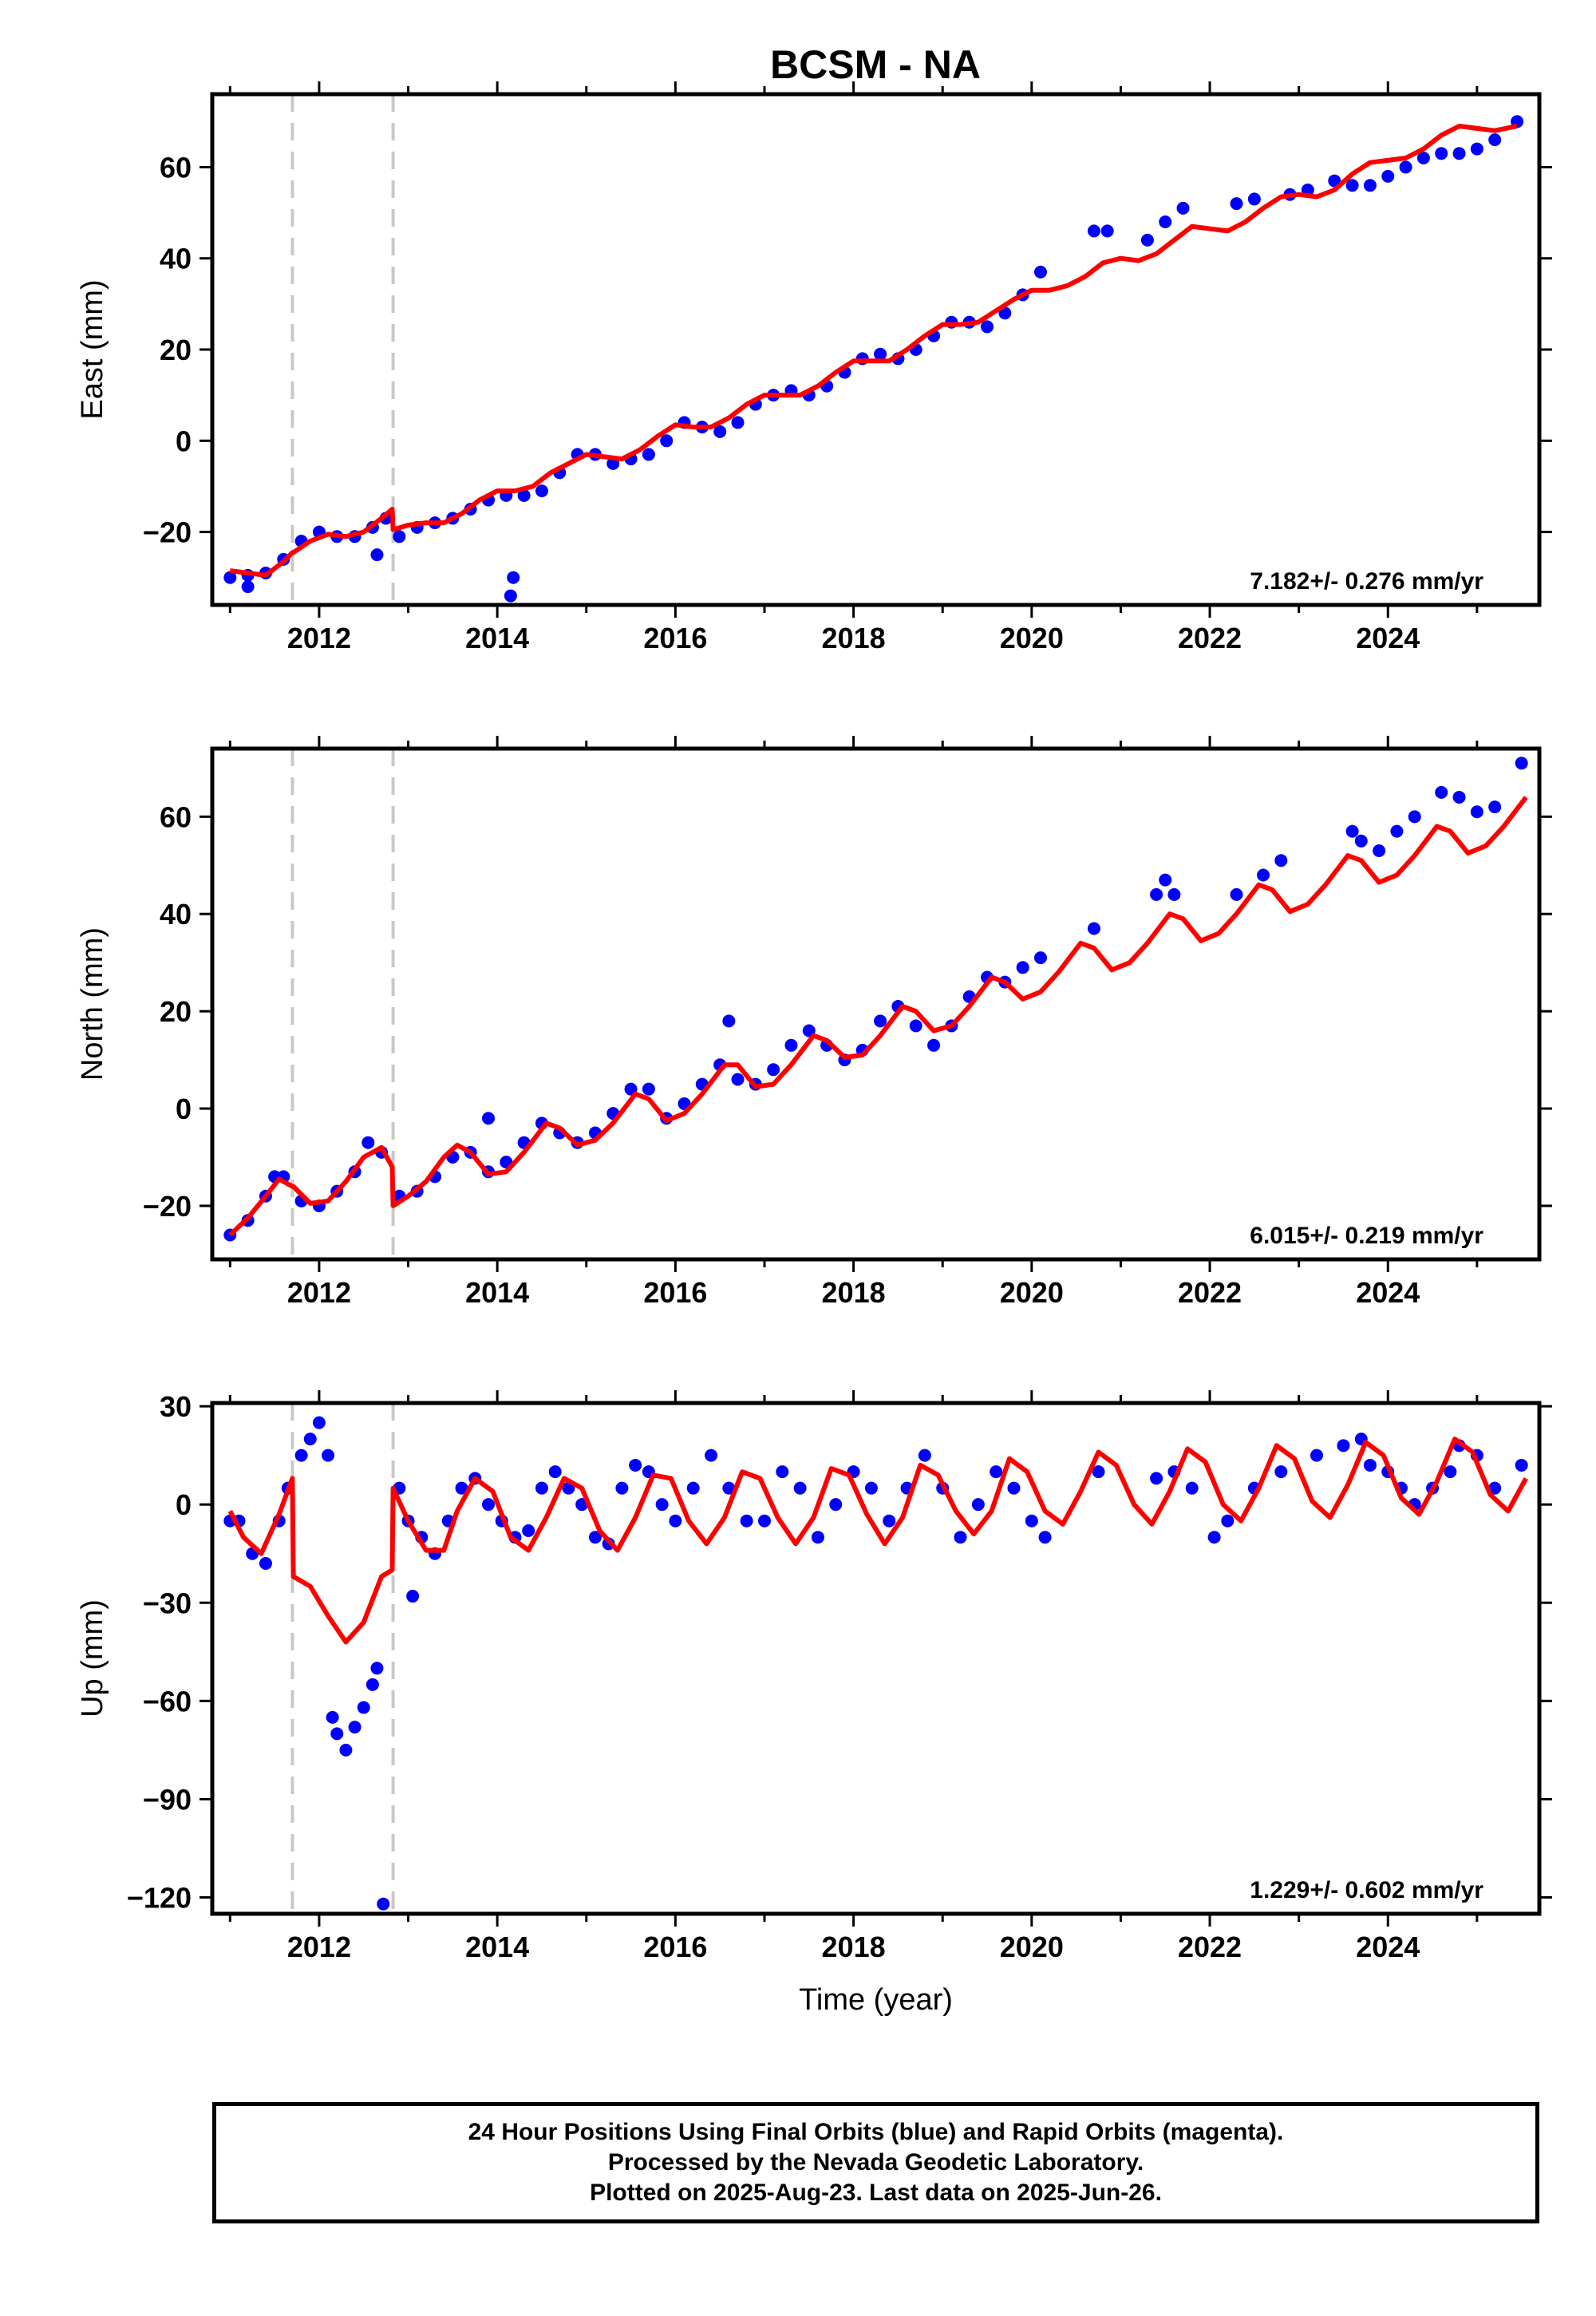 This screenshot has width=1596, height=2316. Describe the element at coordinates (675, 1947) in the screenshot. I see `up-xtick-label: 2016` at that location.